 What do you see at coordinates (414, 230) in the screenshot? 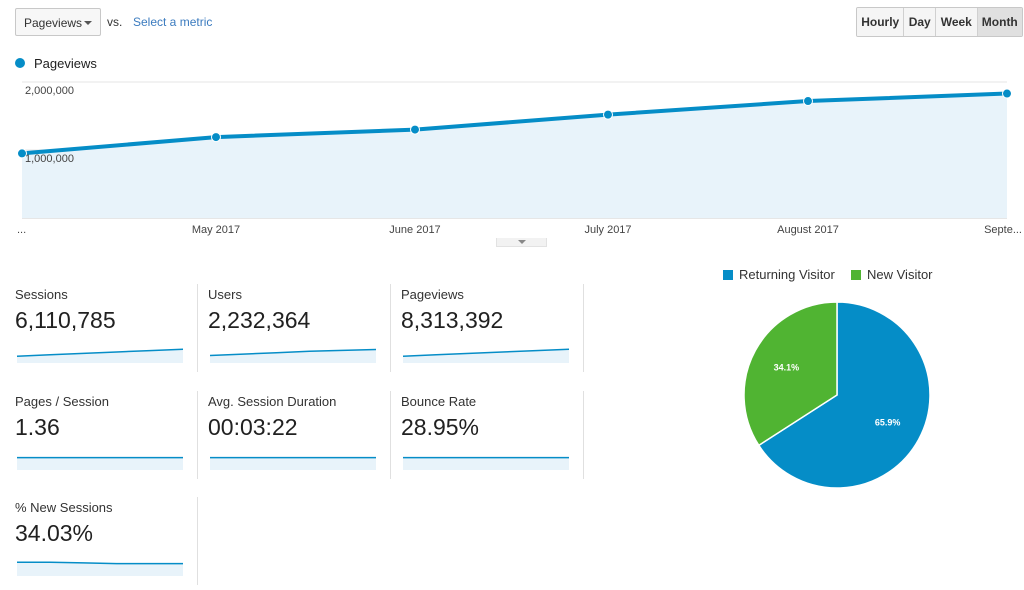
I see `x-tick-label: June 2017` at bounding box center [414, 230].